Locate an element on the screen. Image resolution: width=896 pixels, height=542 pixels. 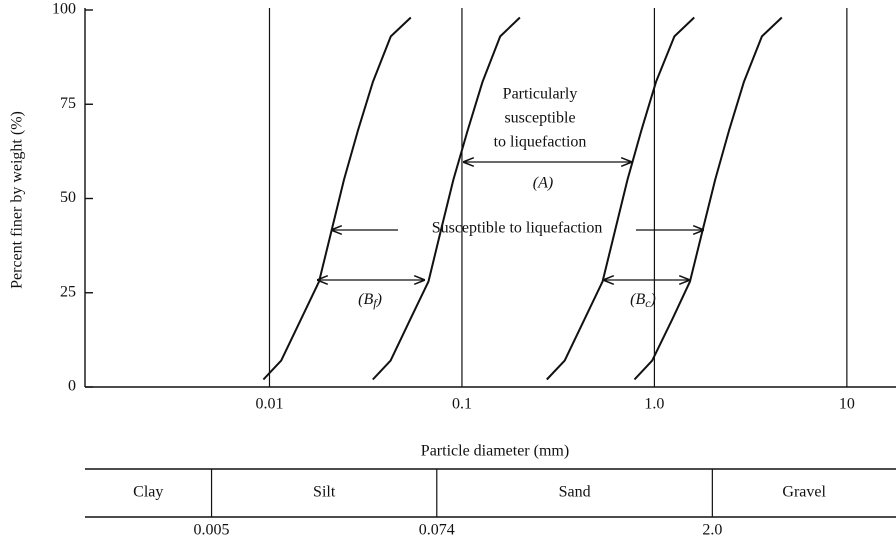
class-boundary-label: 0.005 is located at coordinates (212, 530).